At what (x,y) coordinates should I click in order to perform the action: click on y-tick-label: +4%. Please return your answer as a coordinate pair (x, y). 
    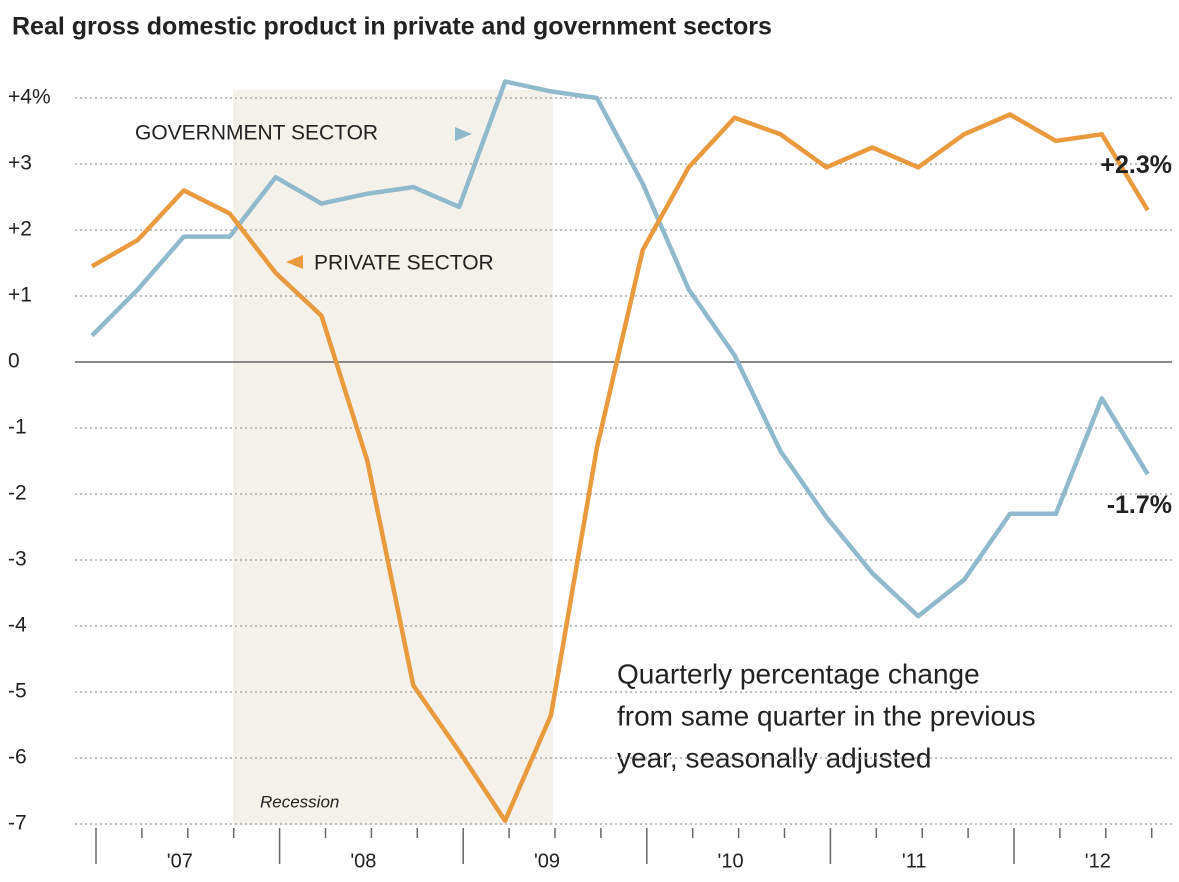
    Looking at the image, I should click on (29, 97).